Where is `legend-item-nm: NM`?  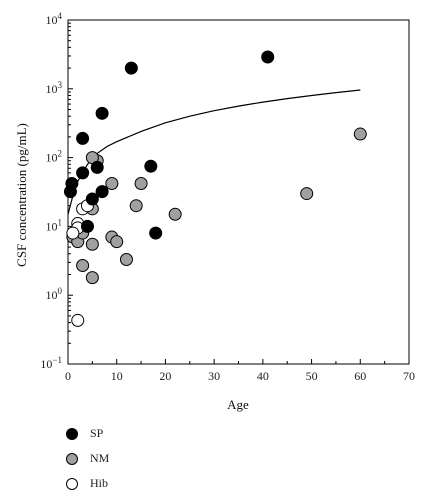
legend-item-nm: NM is located at coordinates (87, 458).